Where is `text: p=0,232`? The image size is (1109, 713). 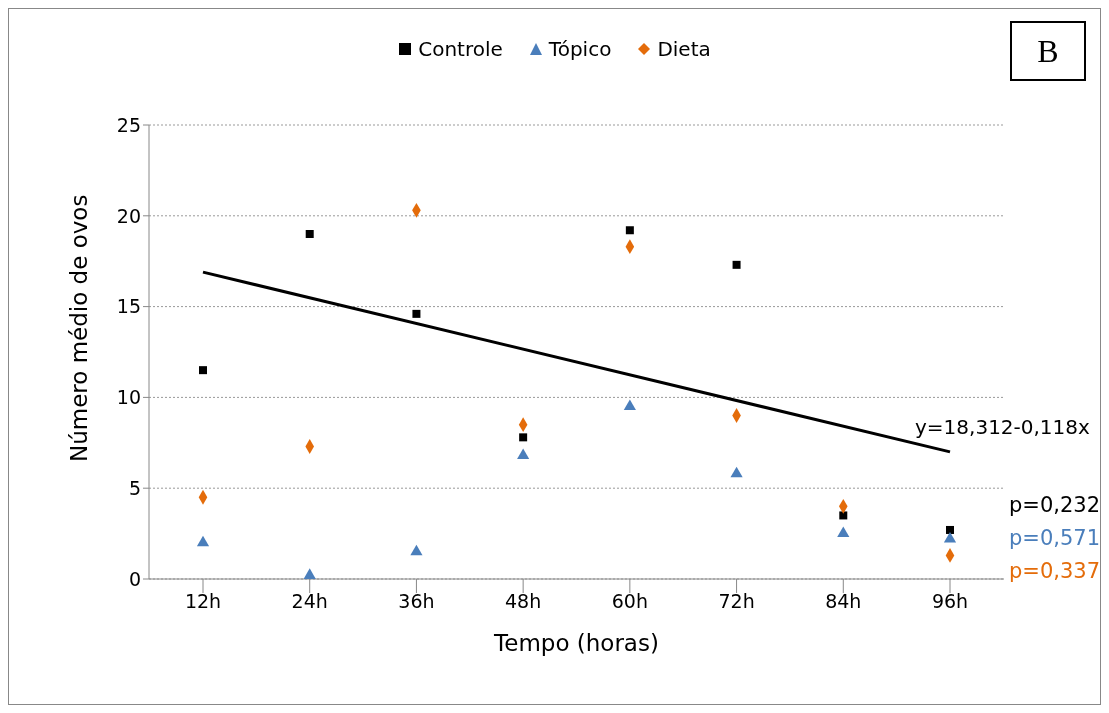
text: p=0,232 is located at coordinates (1055, 505).